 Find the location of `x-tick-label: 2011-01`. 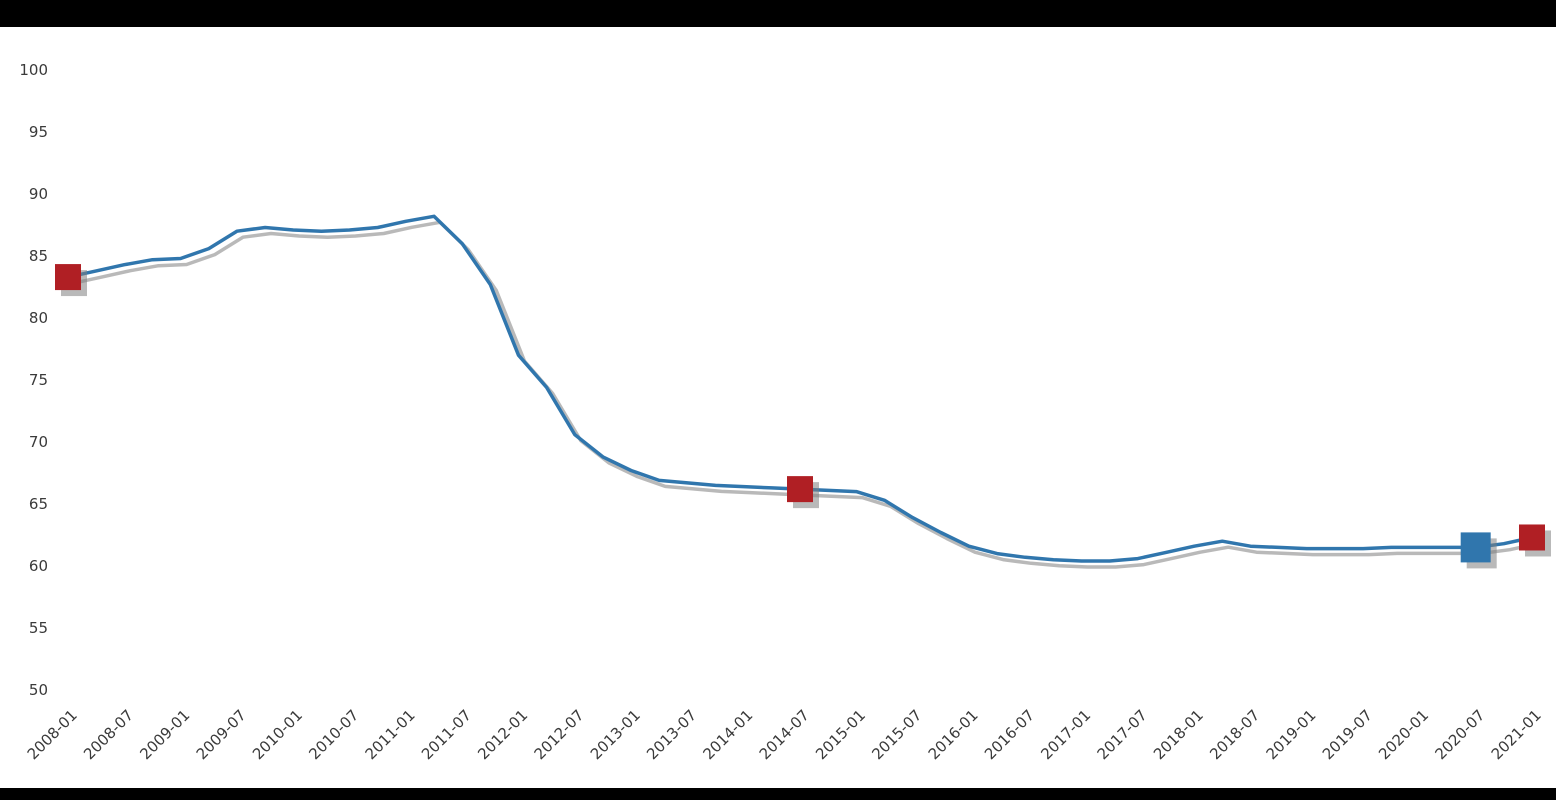

x-tick-label: 2011-01 is located at coordinates (390, 734).